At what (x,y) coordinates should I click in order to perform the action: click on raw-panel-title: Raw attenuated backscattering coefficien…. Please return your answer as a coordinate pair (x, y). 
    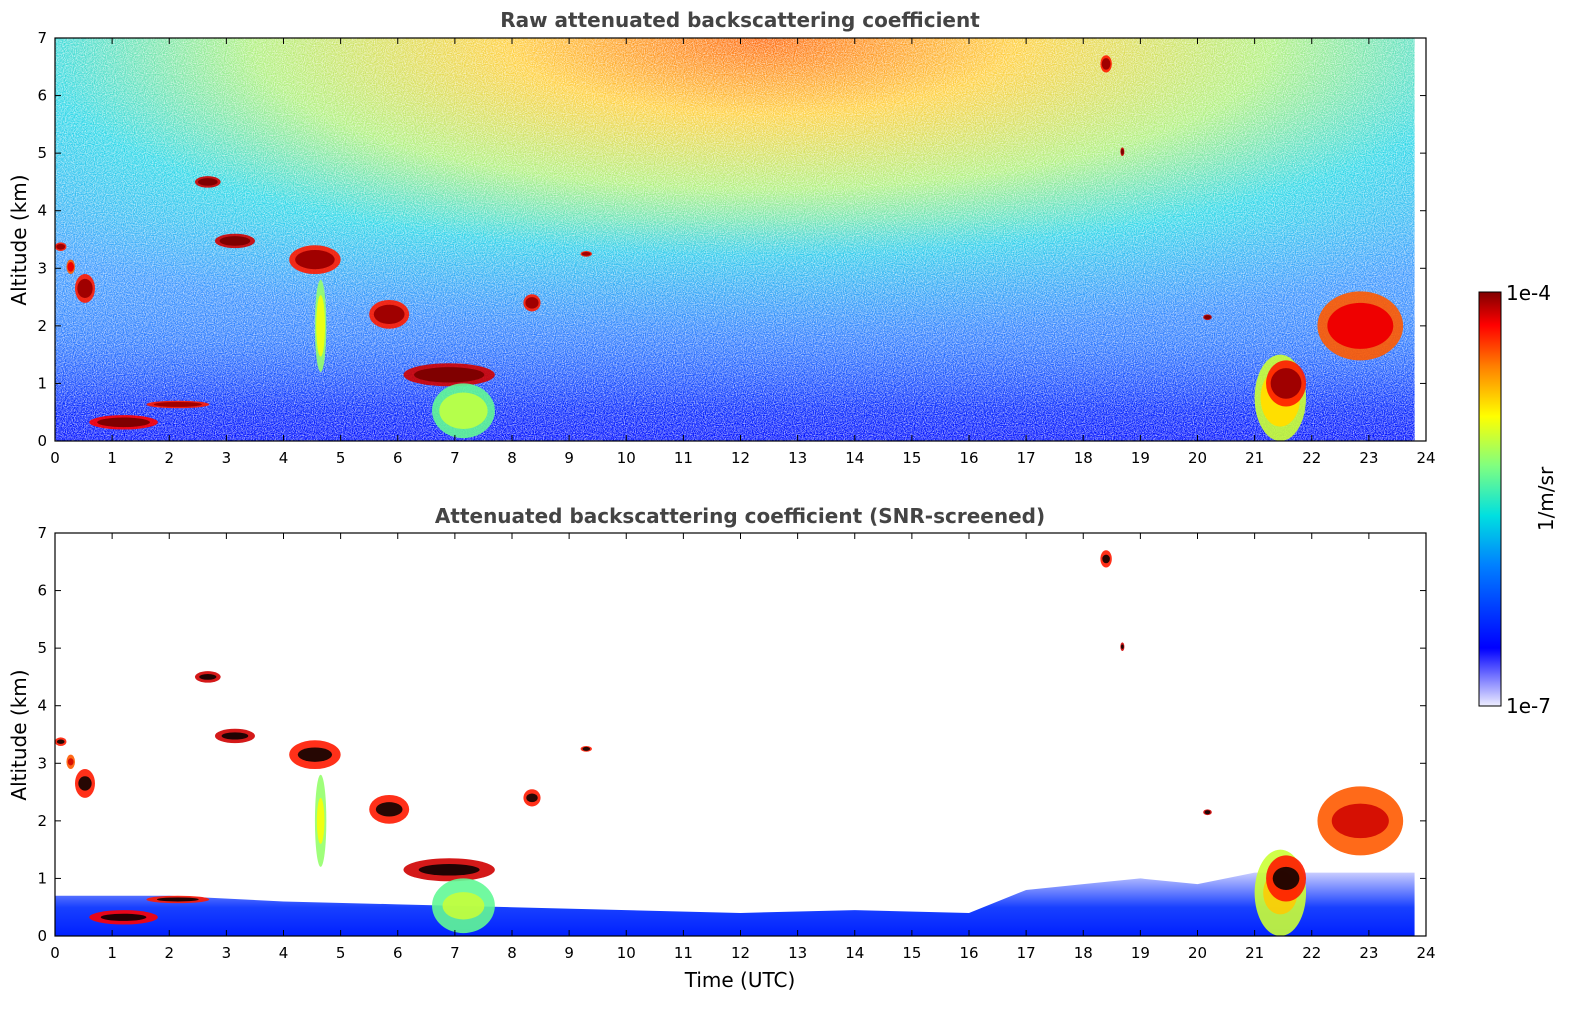
    Looking at the image, I should click on (740, 20).